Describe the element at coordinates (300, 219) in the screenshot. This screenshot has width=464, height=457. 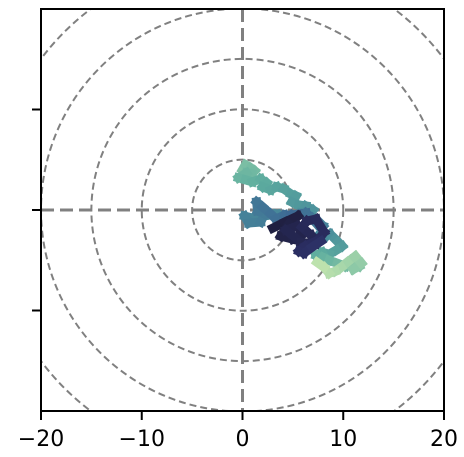
I see `trajectory-series` at that location.